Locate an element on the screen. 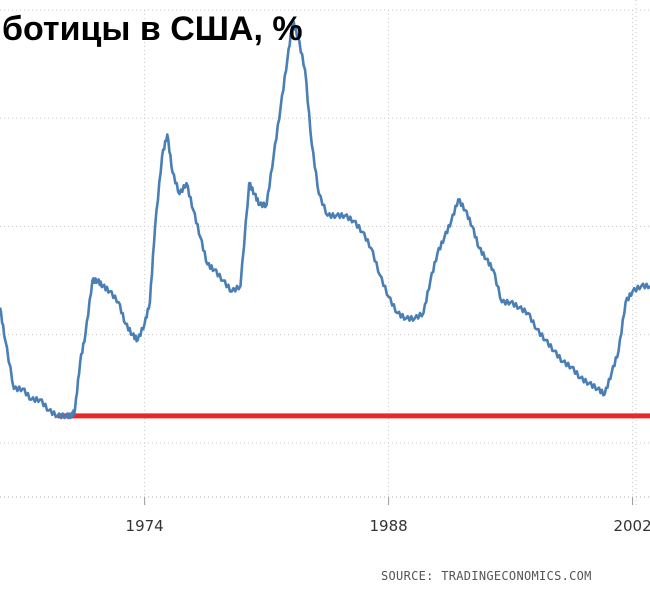 Image resolution: width=650 pixels, height=600 pixels. source-credit: SOURCE: TRADINGECONOMICS.COM is located at coordinates (486, 576).